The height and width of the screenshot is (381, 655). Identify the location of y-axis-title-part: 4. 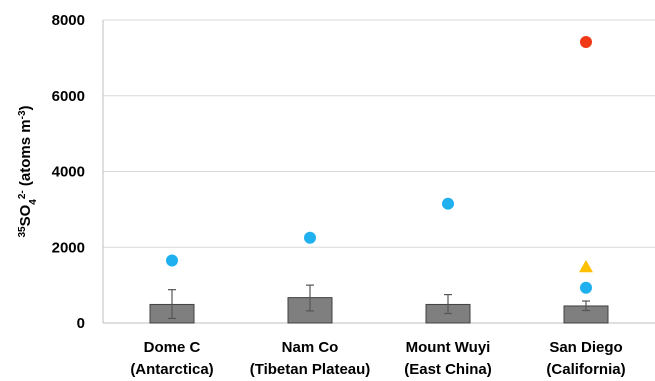
(33, 202).